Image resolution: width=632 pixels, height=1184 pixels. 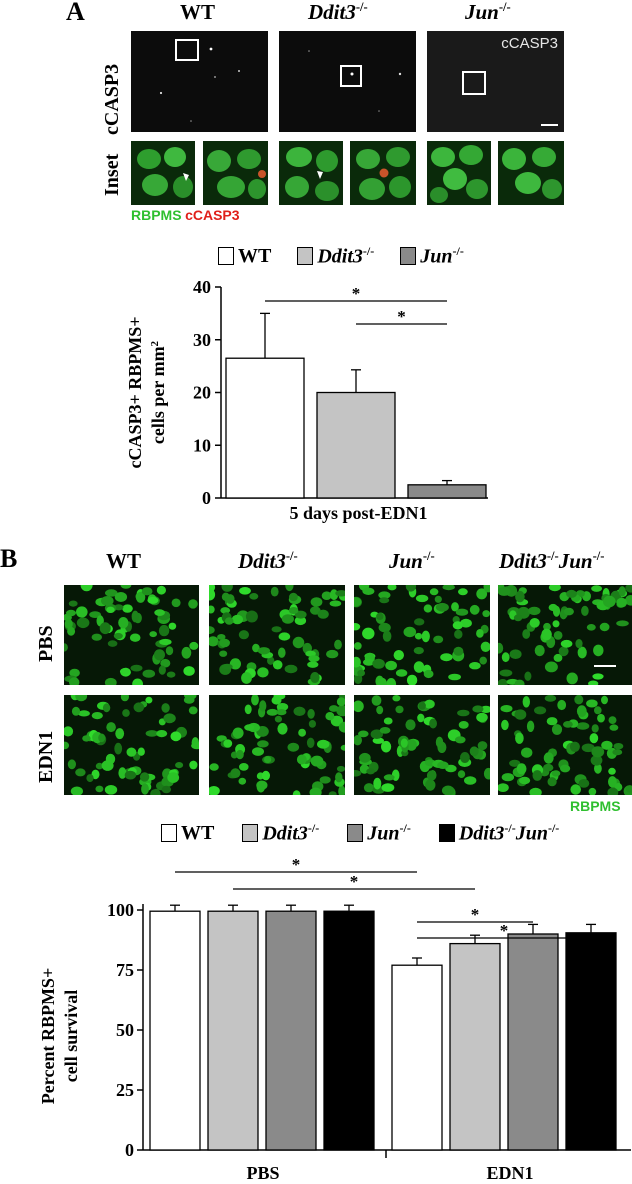 What do you see at coordinates (202, 340) in the screenshot?
I see `y-tick-label: 30` at bounding box center [202, 340].